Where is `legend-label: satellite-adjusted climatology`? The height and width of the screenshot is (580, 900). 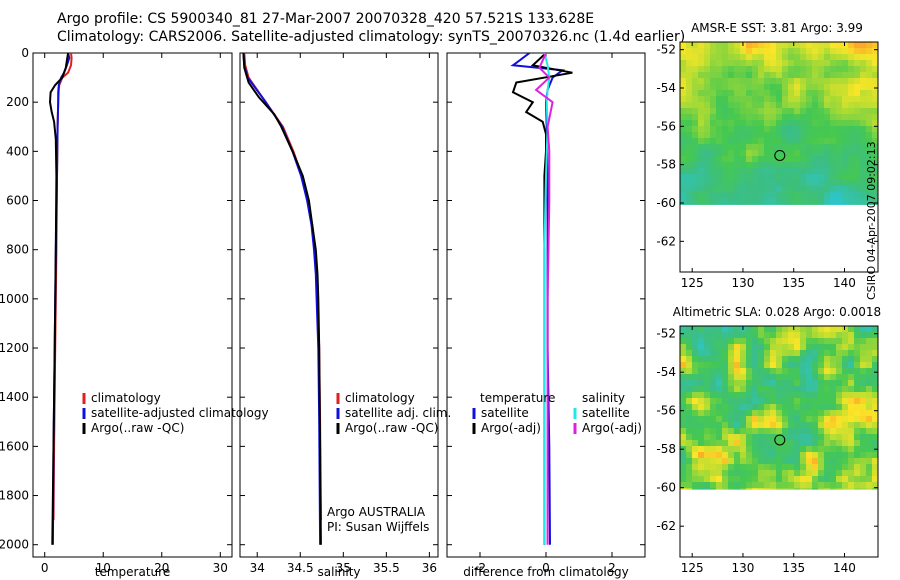
legend-label: satellite-adjusted climatology is located at coordinates (180, 413).